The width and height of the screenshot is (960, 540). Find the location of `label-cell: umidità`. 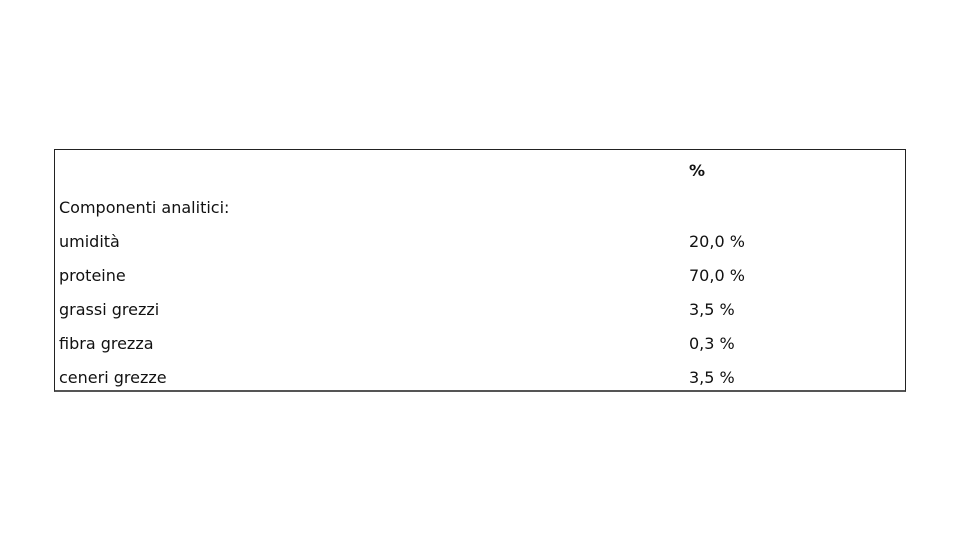

label-cell: umidità is located at coordinates (89, 241).